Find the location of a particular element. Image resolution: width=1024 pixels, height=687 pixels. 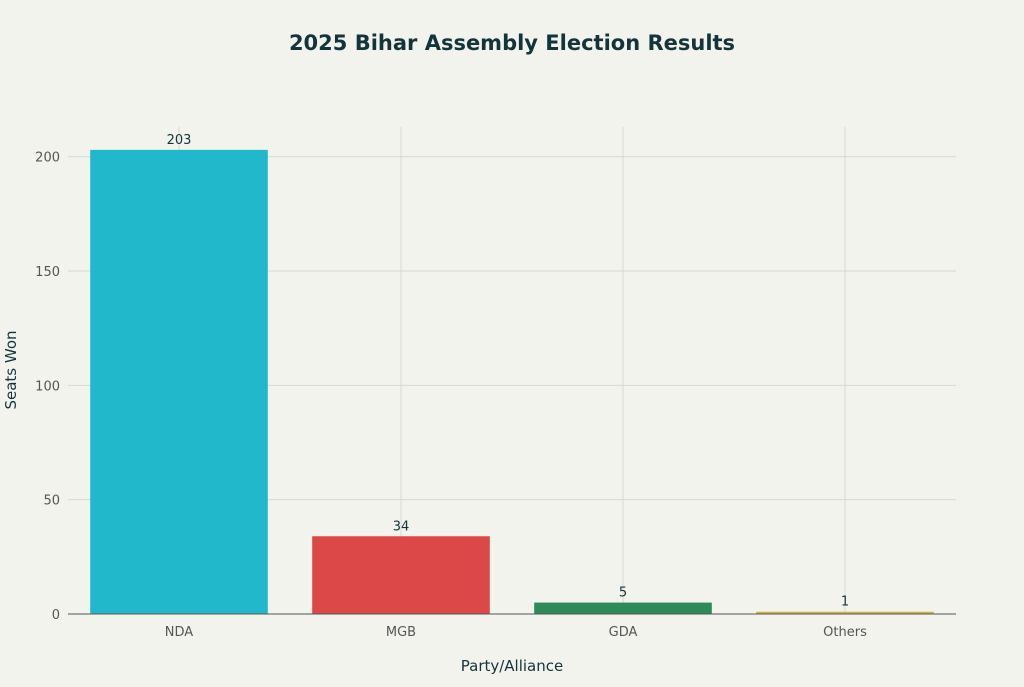

data-label: 203 is located at coordinates (179, 140).